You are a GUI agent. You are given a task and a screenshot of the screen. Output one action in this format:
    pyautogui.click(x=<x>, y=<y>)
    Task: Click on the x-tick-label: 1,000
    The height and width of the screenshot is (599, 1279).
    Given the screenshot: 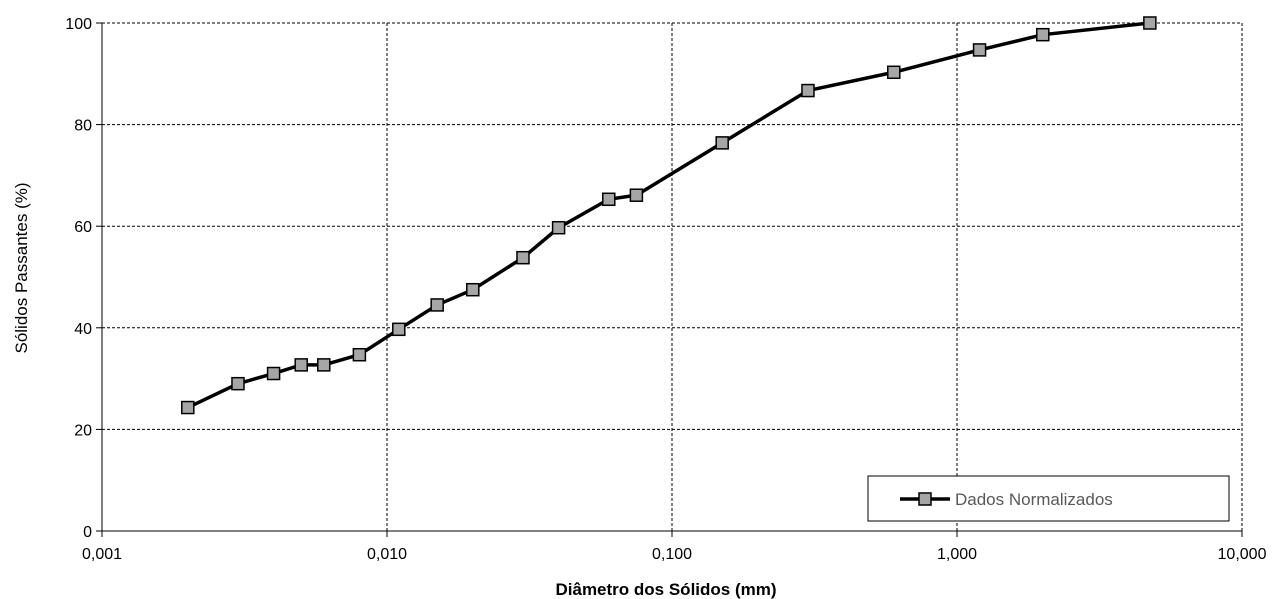 What is the action you would take?
    pyautogui.click(x=957, y=554)
    